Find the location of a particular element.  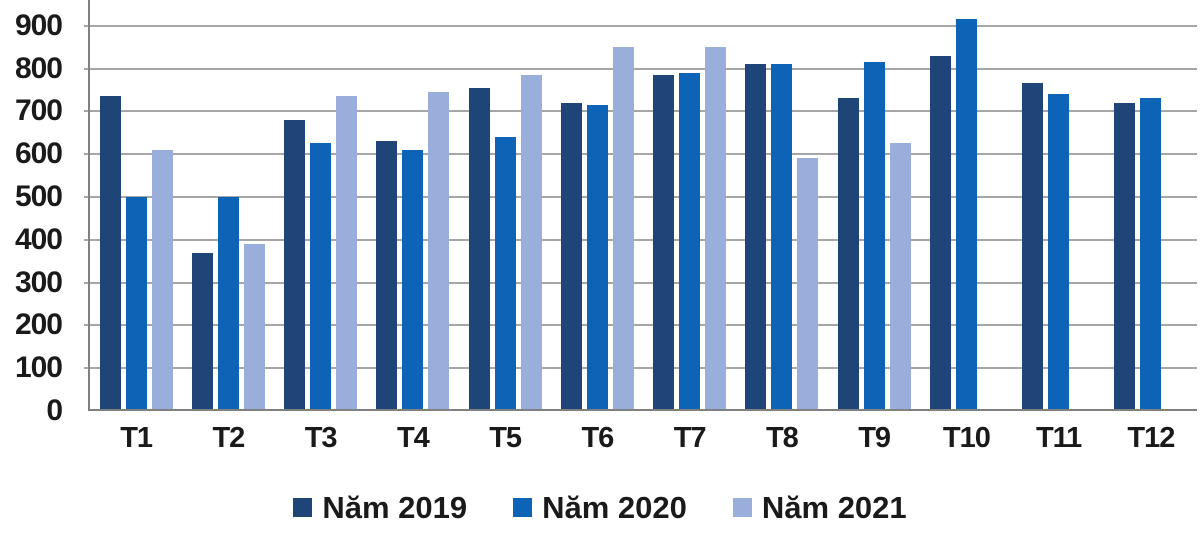

legend-item: Năm 2020 is located at coordinates (600, 507).